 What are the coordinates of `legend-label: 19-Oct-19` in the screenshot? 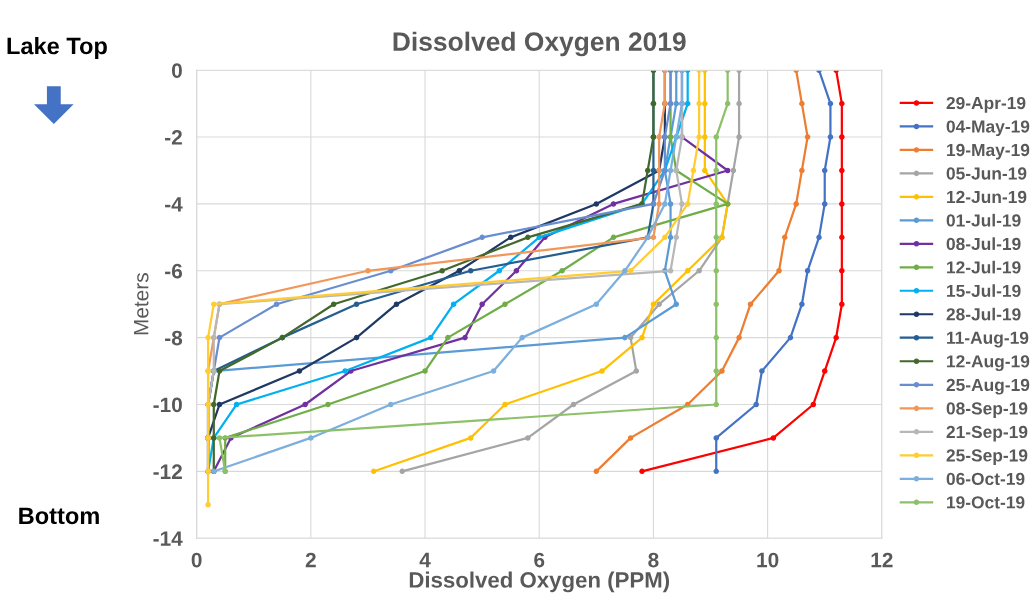 It's located at (986, 502).